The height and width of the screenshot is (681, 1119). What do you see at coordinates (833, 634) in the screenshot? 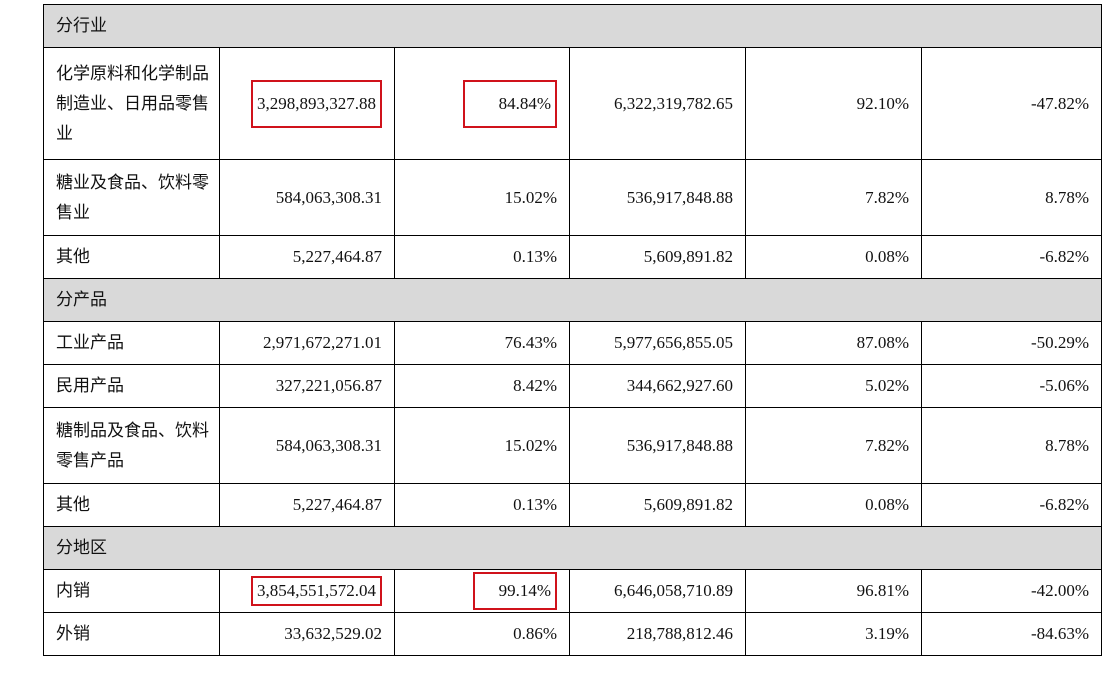
I see `prior-ratio-cell: 3.19%` at bounding box center [833, 634].